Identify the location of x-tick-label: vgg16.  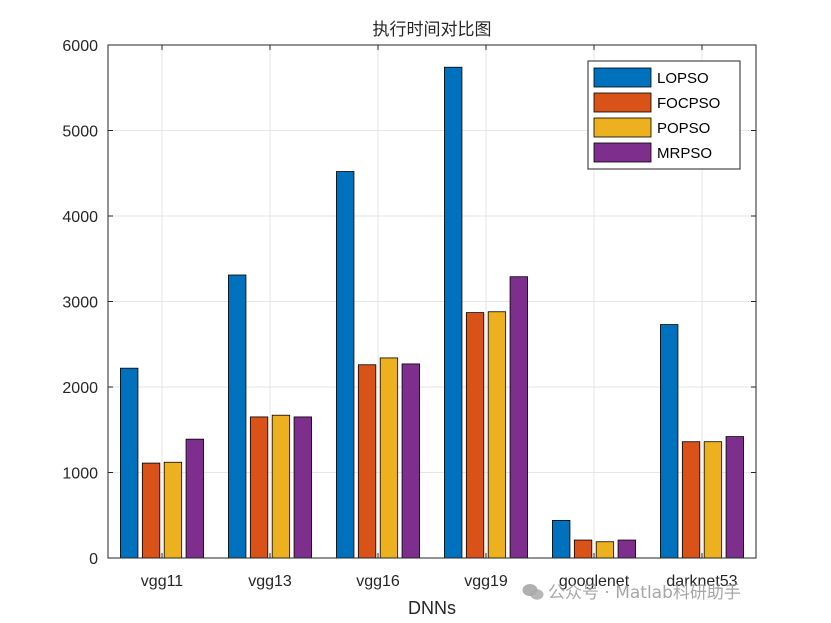
(378, 581).